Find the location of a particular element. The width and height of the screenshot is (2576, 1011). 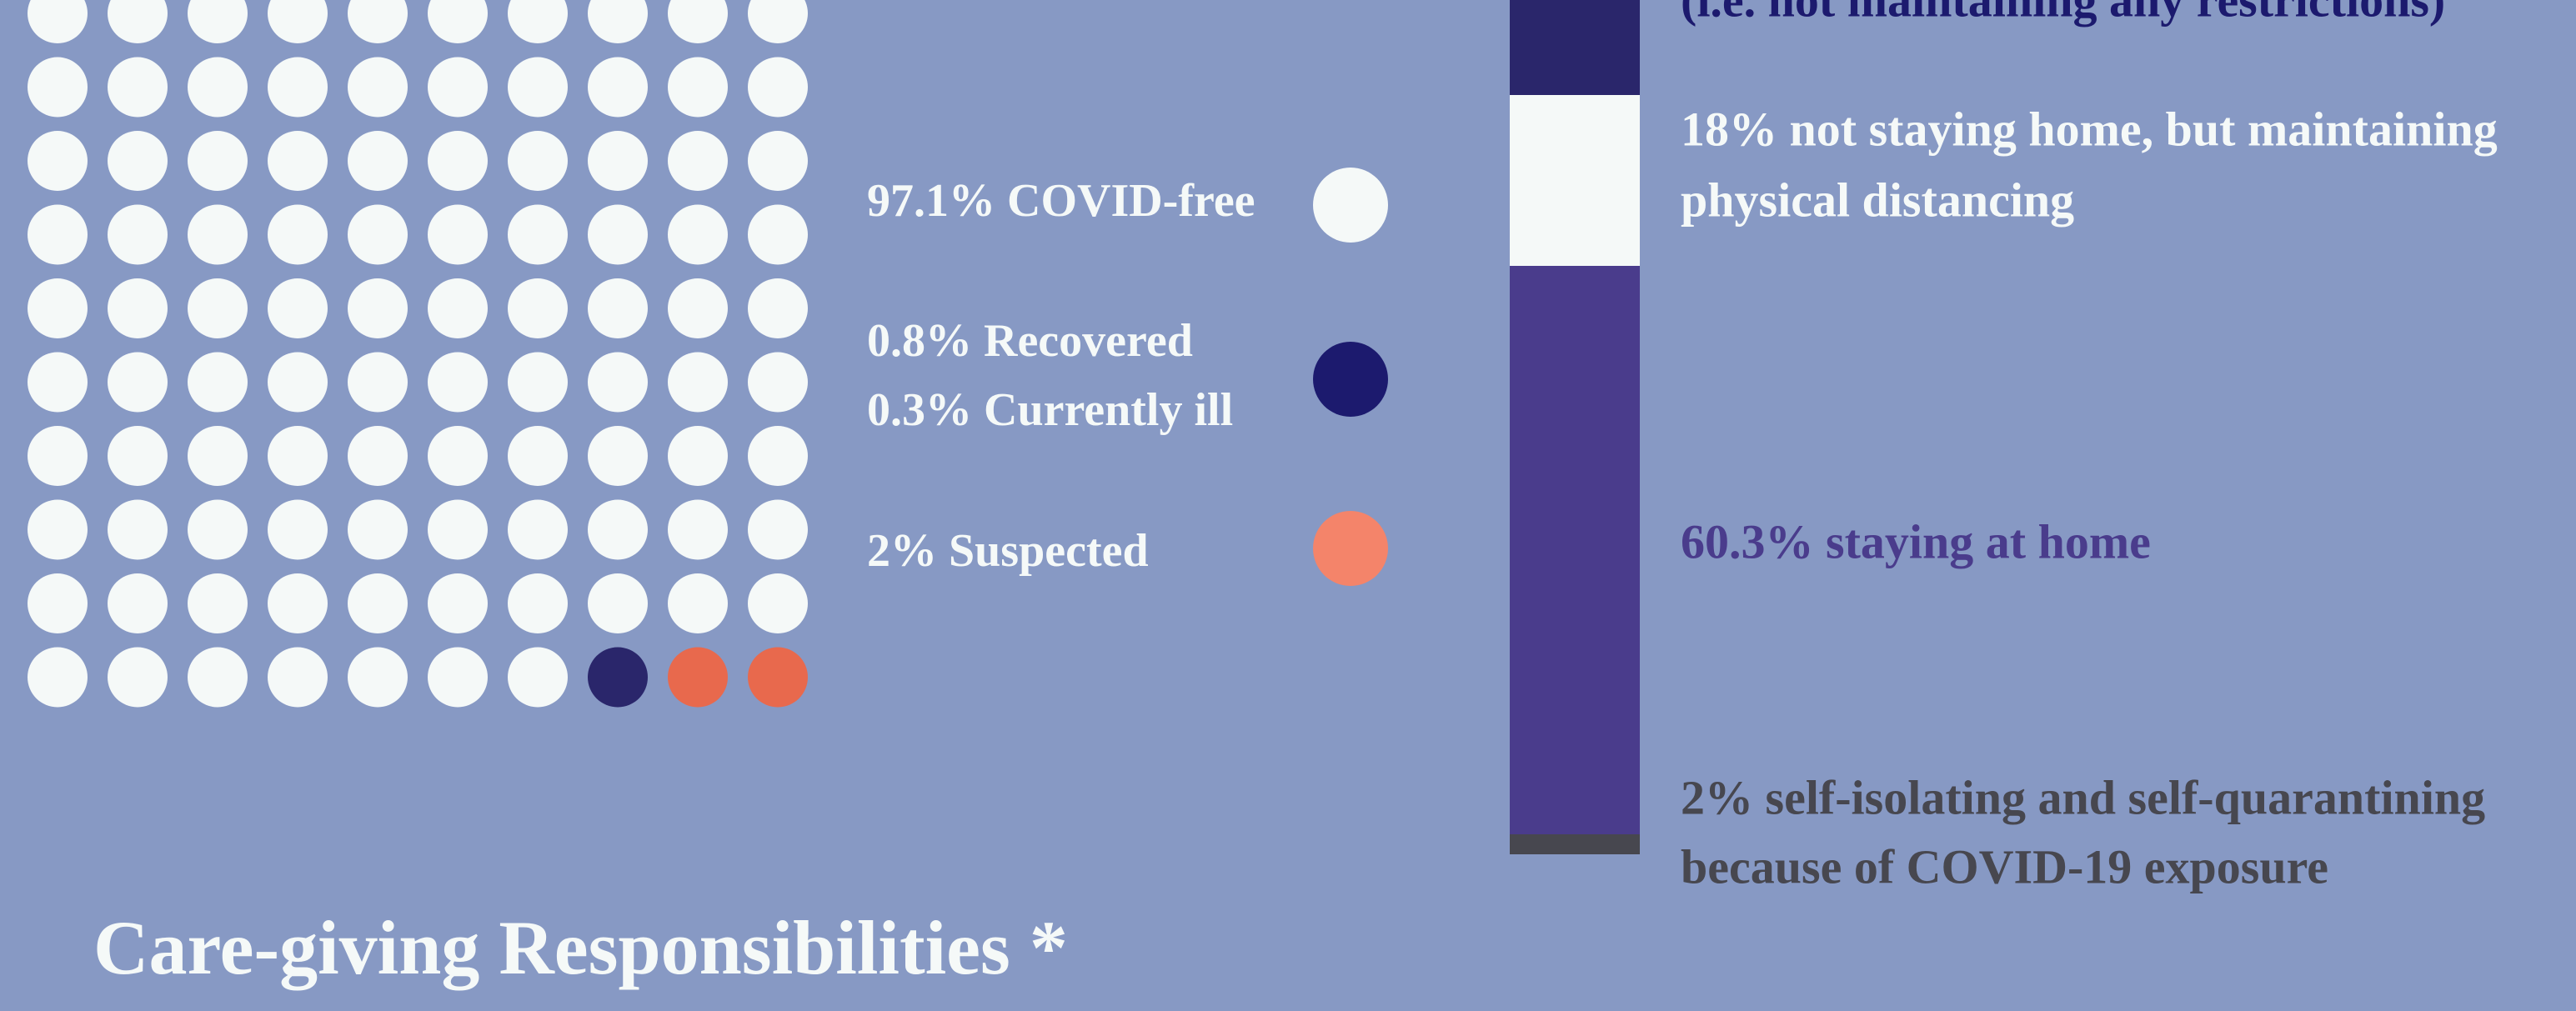

bar-label: 2% self-isolating and self-quarantining is located at coordinates (2083, 797).